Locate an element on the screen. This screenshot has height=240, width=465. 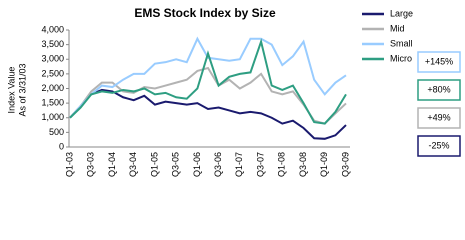
y-axis-label: As of 3/31/03 is located at coordinates (22, 89).